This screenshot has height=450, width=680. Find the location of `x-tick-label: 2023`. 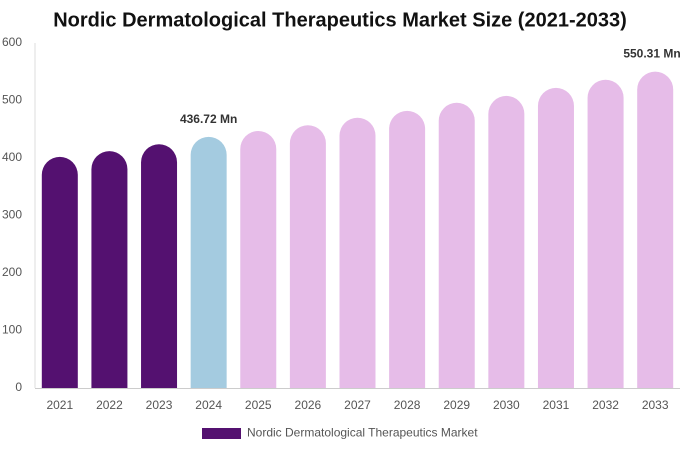

x-tick-label: 2023 is located at coordinates (159, 405).